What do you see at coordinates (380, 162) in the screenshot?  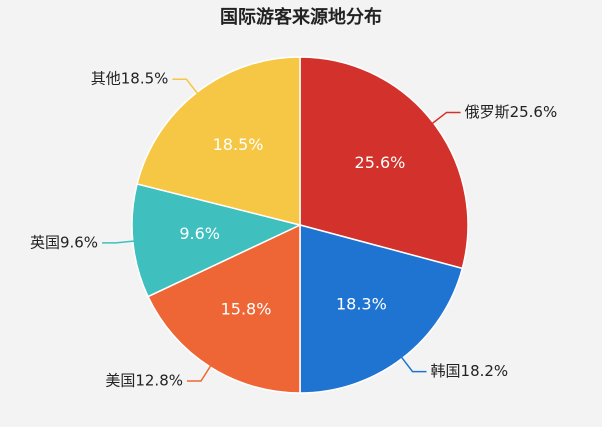 I see `slice-value-label: 25.6%` at bounding box center [380, 162].